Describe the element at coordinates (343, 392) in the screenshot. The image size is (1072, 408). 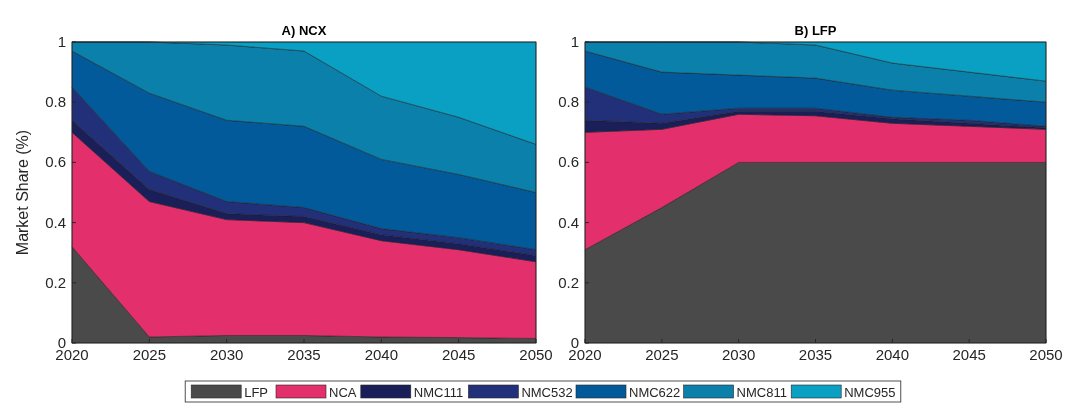
I see `legend-label: NCA` at that location.